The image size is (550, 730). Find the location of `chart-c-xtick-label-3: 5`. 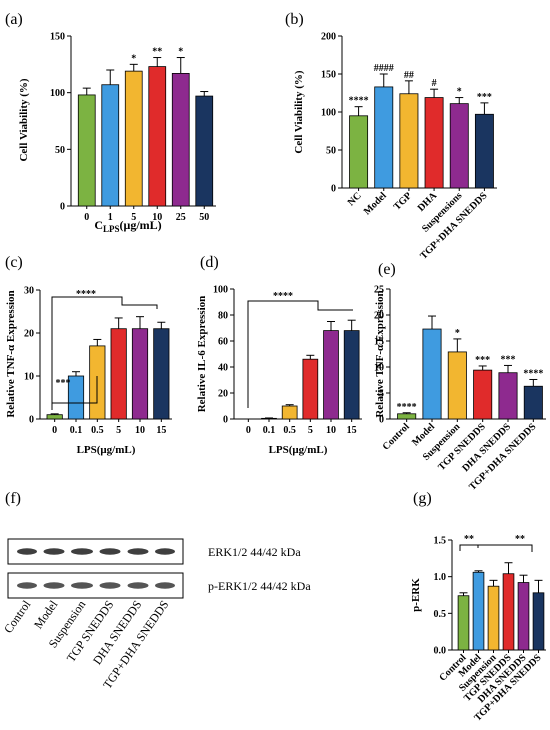

chart-c-xtick-label-3: 5 is located at coordinates (118, 430).